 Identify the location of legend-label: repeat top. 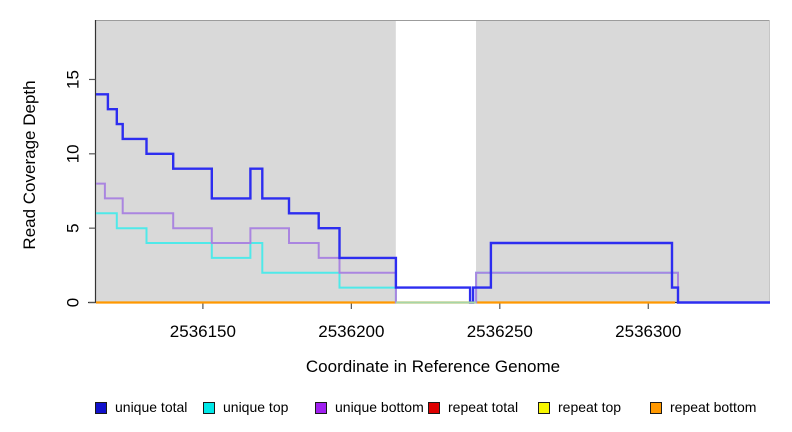
(590, 407).